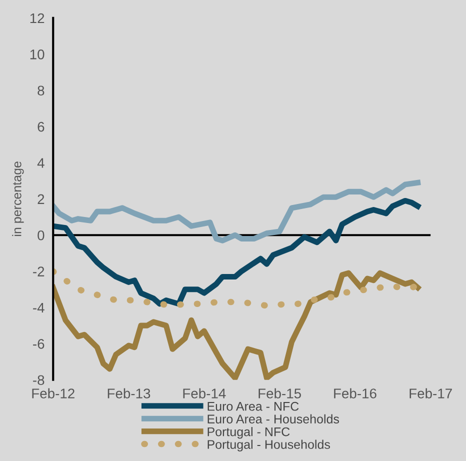  Describe the element at coordinates (38, 344) in the screenshot. I see `y-tick-label: -6` at that location.